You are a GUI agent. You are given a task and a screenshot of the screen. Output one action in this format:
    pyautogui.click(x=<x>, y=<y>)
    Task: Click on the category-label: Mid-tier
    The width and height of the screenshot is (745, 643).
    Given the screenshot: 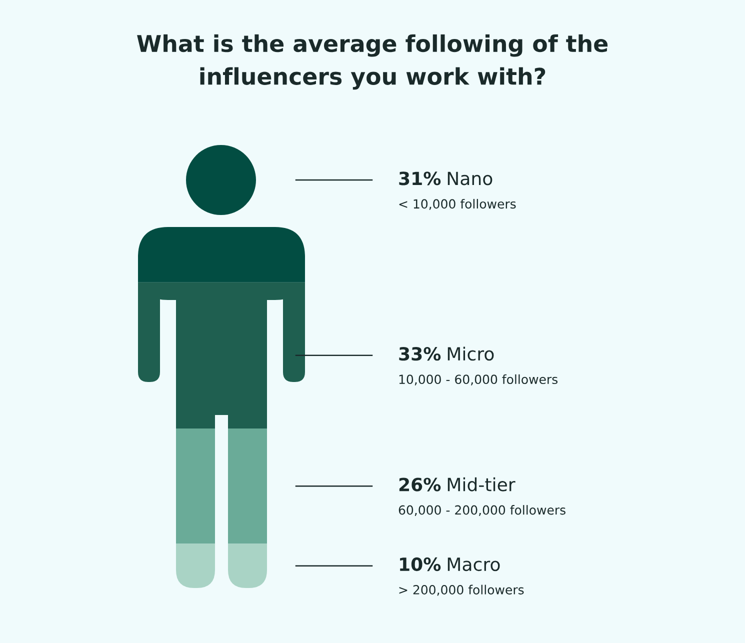 What is the action you would take?
    pyautogui.click(x=482, y=484)
    